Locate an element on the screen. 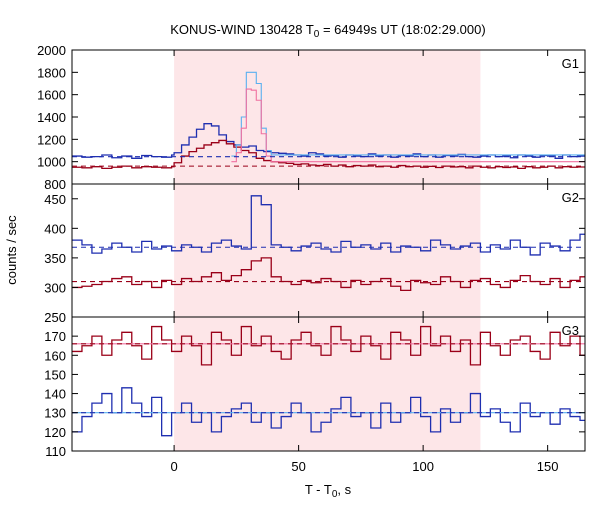  y-tick-label: 110 is located at coordinates (55, 451).